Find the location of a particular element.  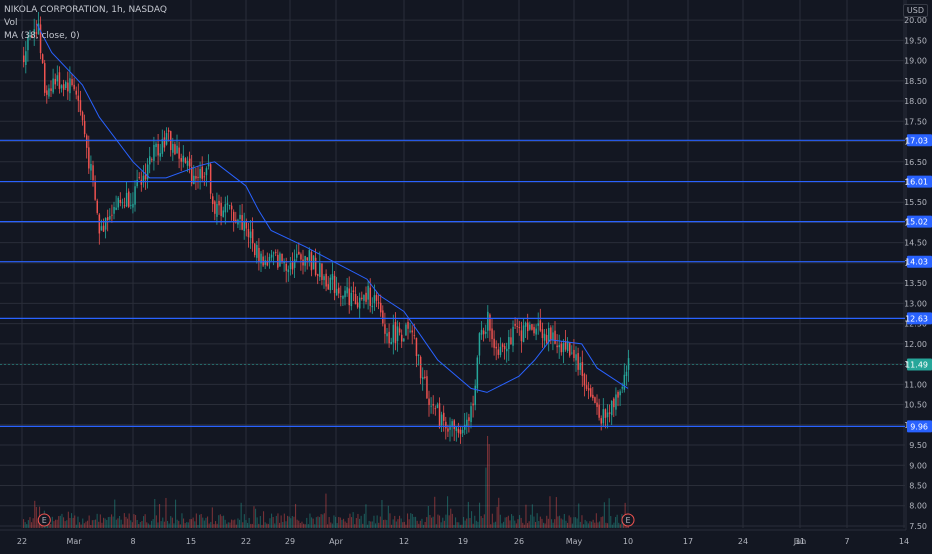

x-tick-label: 14 is located at coordinates (904, 541).